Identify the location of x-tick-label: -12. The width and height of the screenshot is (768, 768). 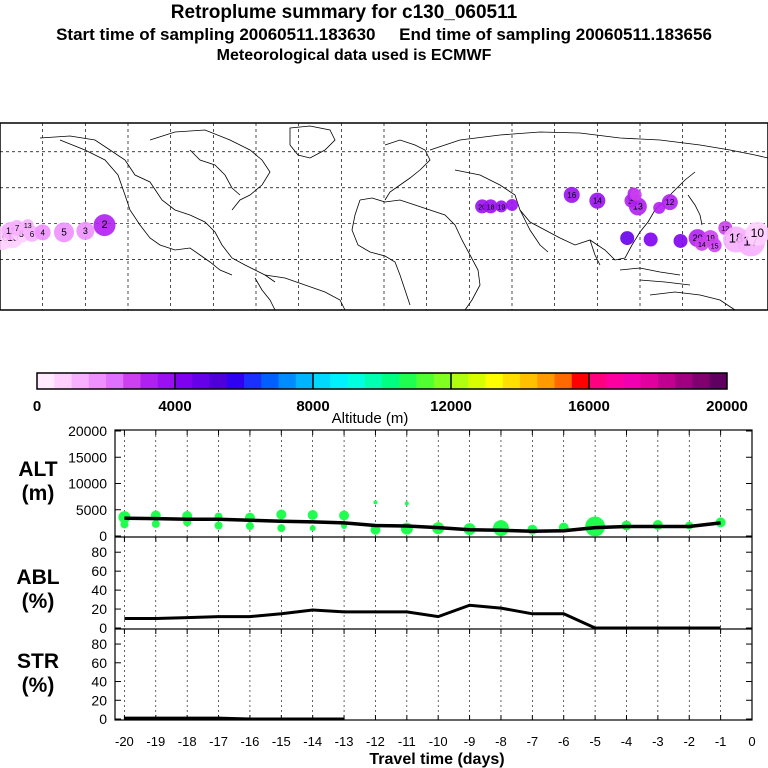
(375, 741).